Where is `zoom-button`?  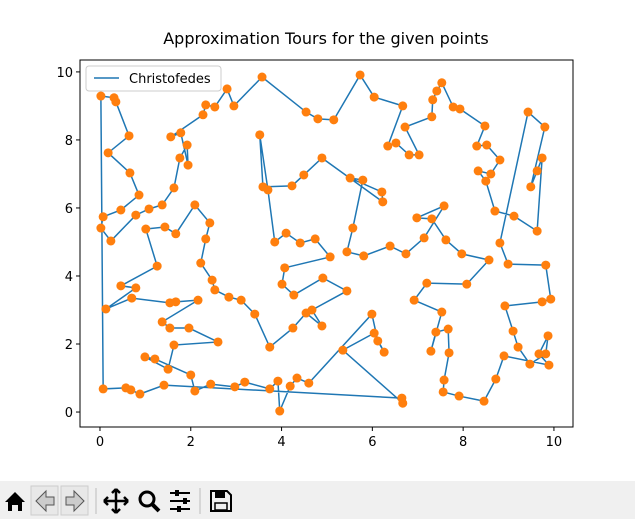
zoom-button is located at coordinates (148, 500).